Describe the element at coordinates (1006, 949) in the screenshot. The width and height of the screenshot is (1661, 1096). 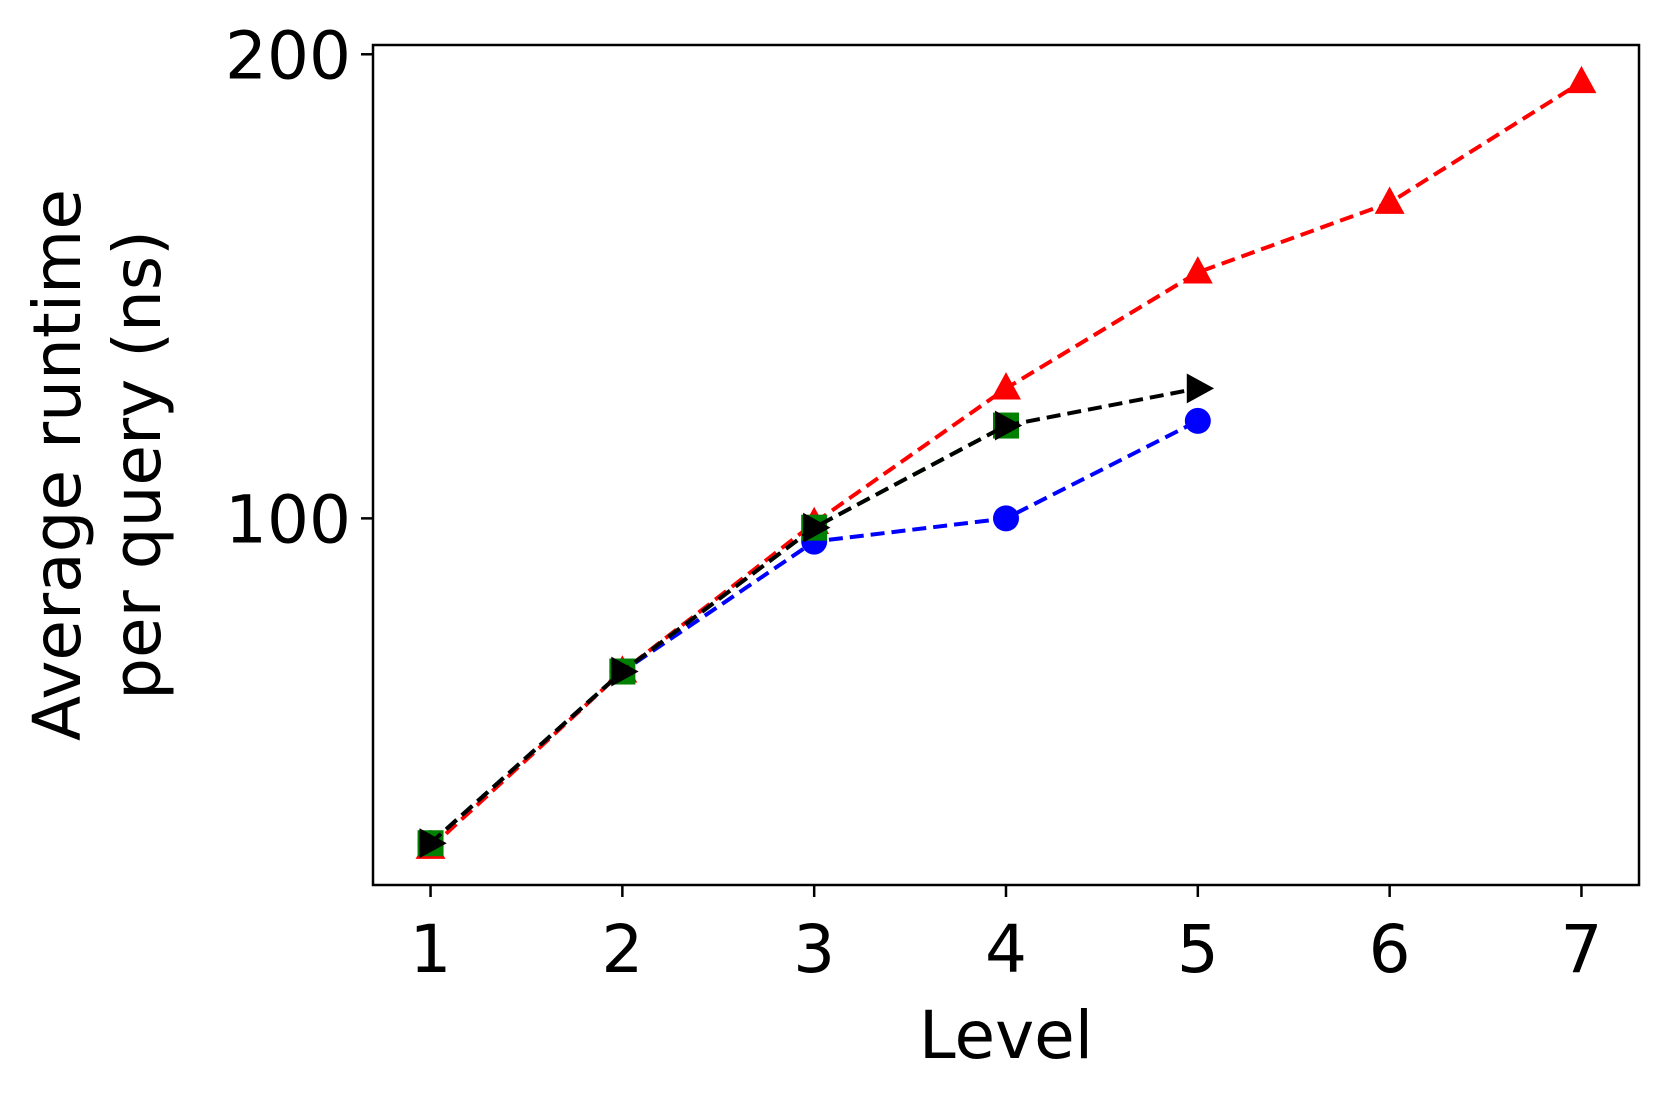
I see `x-tick-label: 4` at that location.